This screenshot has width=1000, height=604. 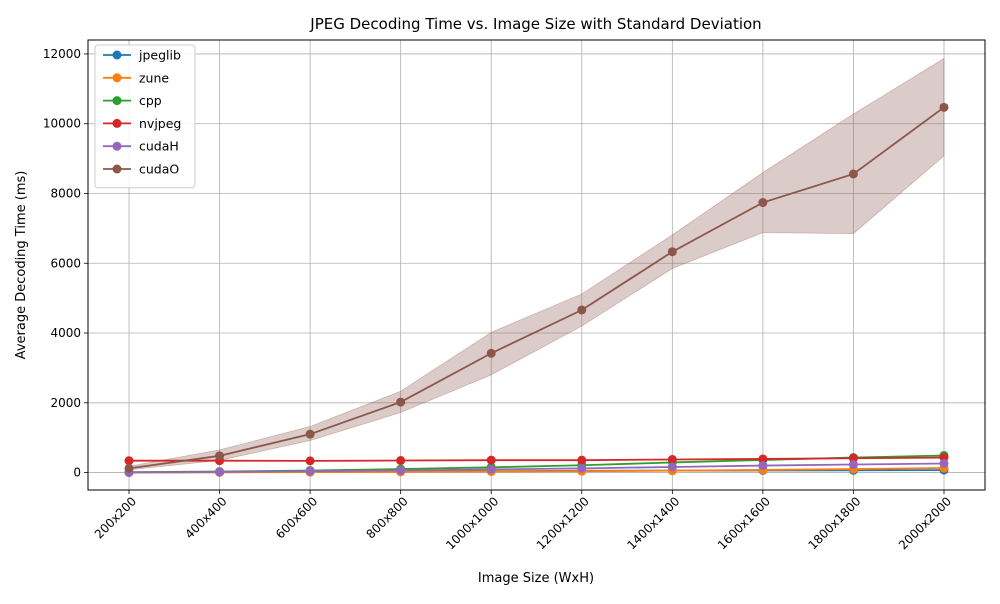 What do you see at coordinates (159, 146) in the screenshot?
I see `legend-label-cudaH: cudaH` at bounding box center [159, 146].